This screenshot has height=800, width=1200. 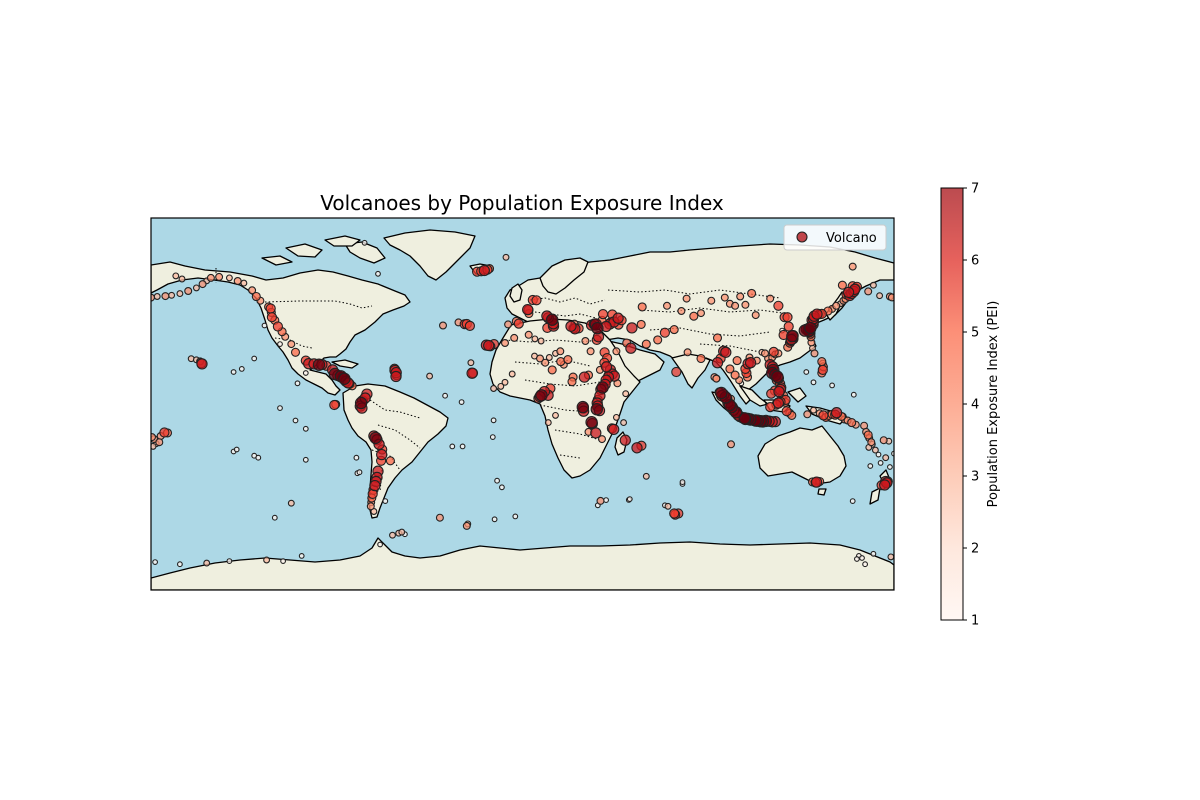 I want to click on colorbar-tick-label: 1, so click(x=975, y=621).